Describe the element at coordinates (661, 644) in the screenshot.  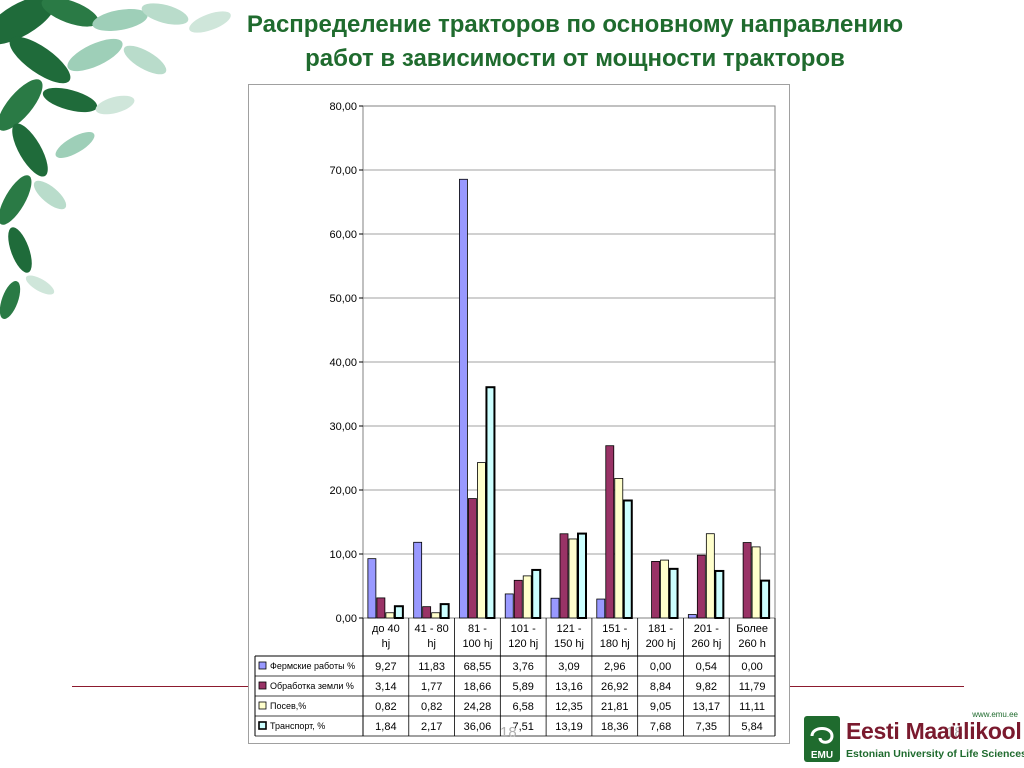
I see `category-label: 200 hj` at that location.